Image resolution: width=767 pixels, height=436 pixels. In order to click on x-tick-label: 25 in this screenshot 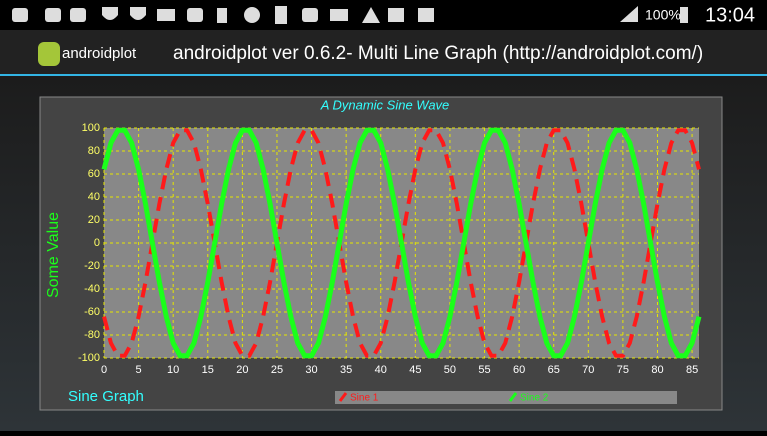, I will do `click(277, 370)`.